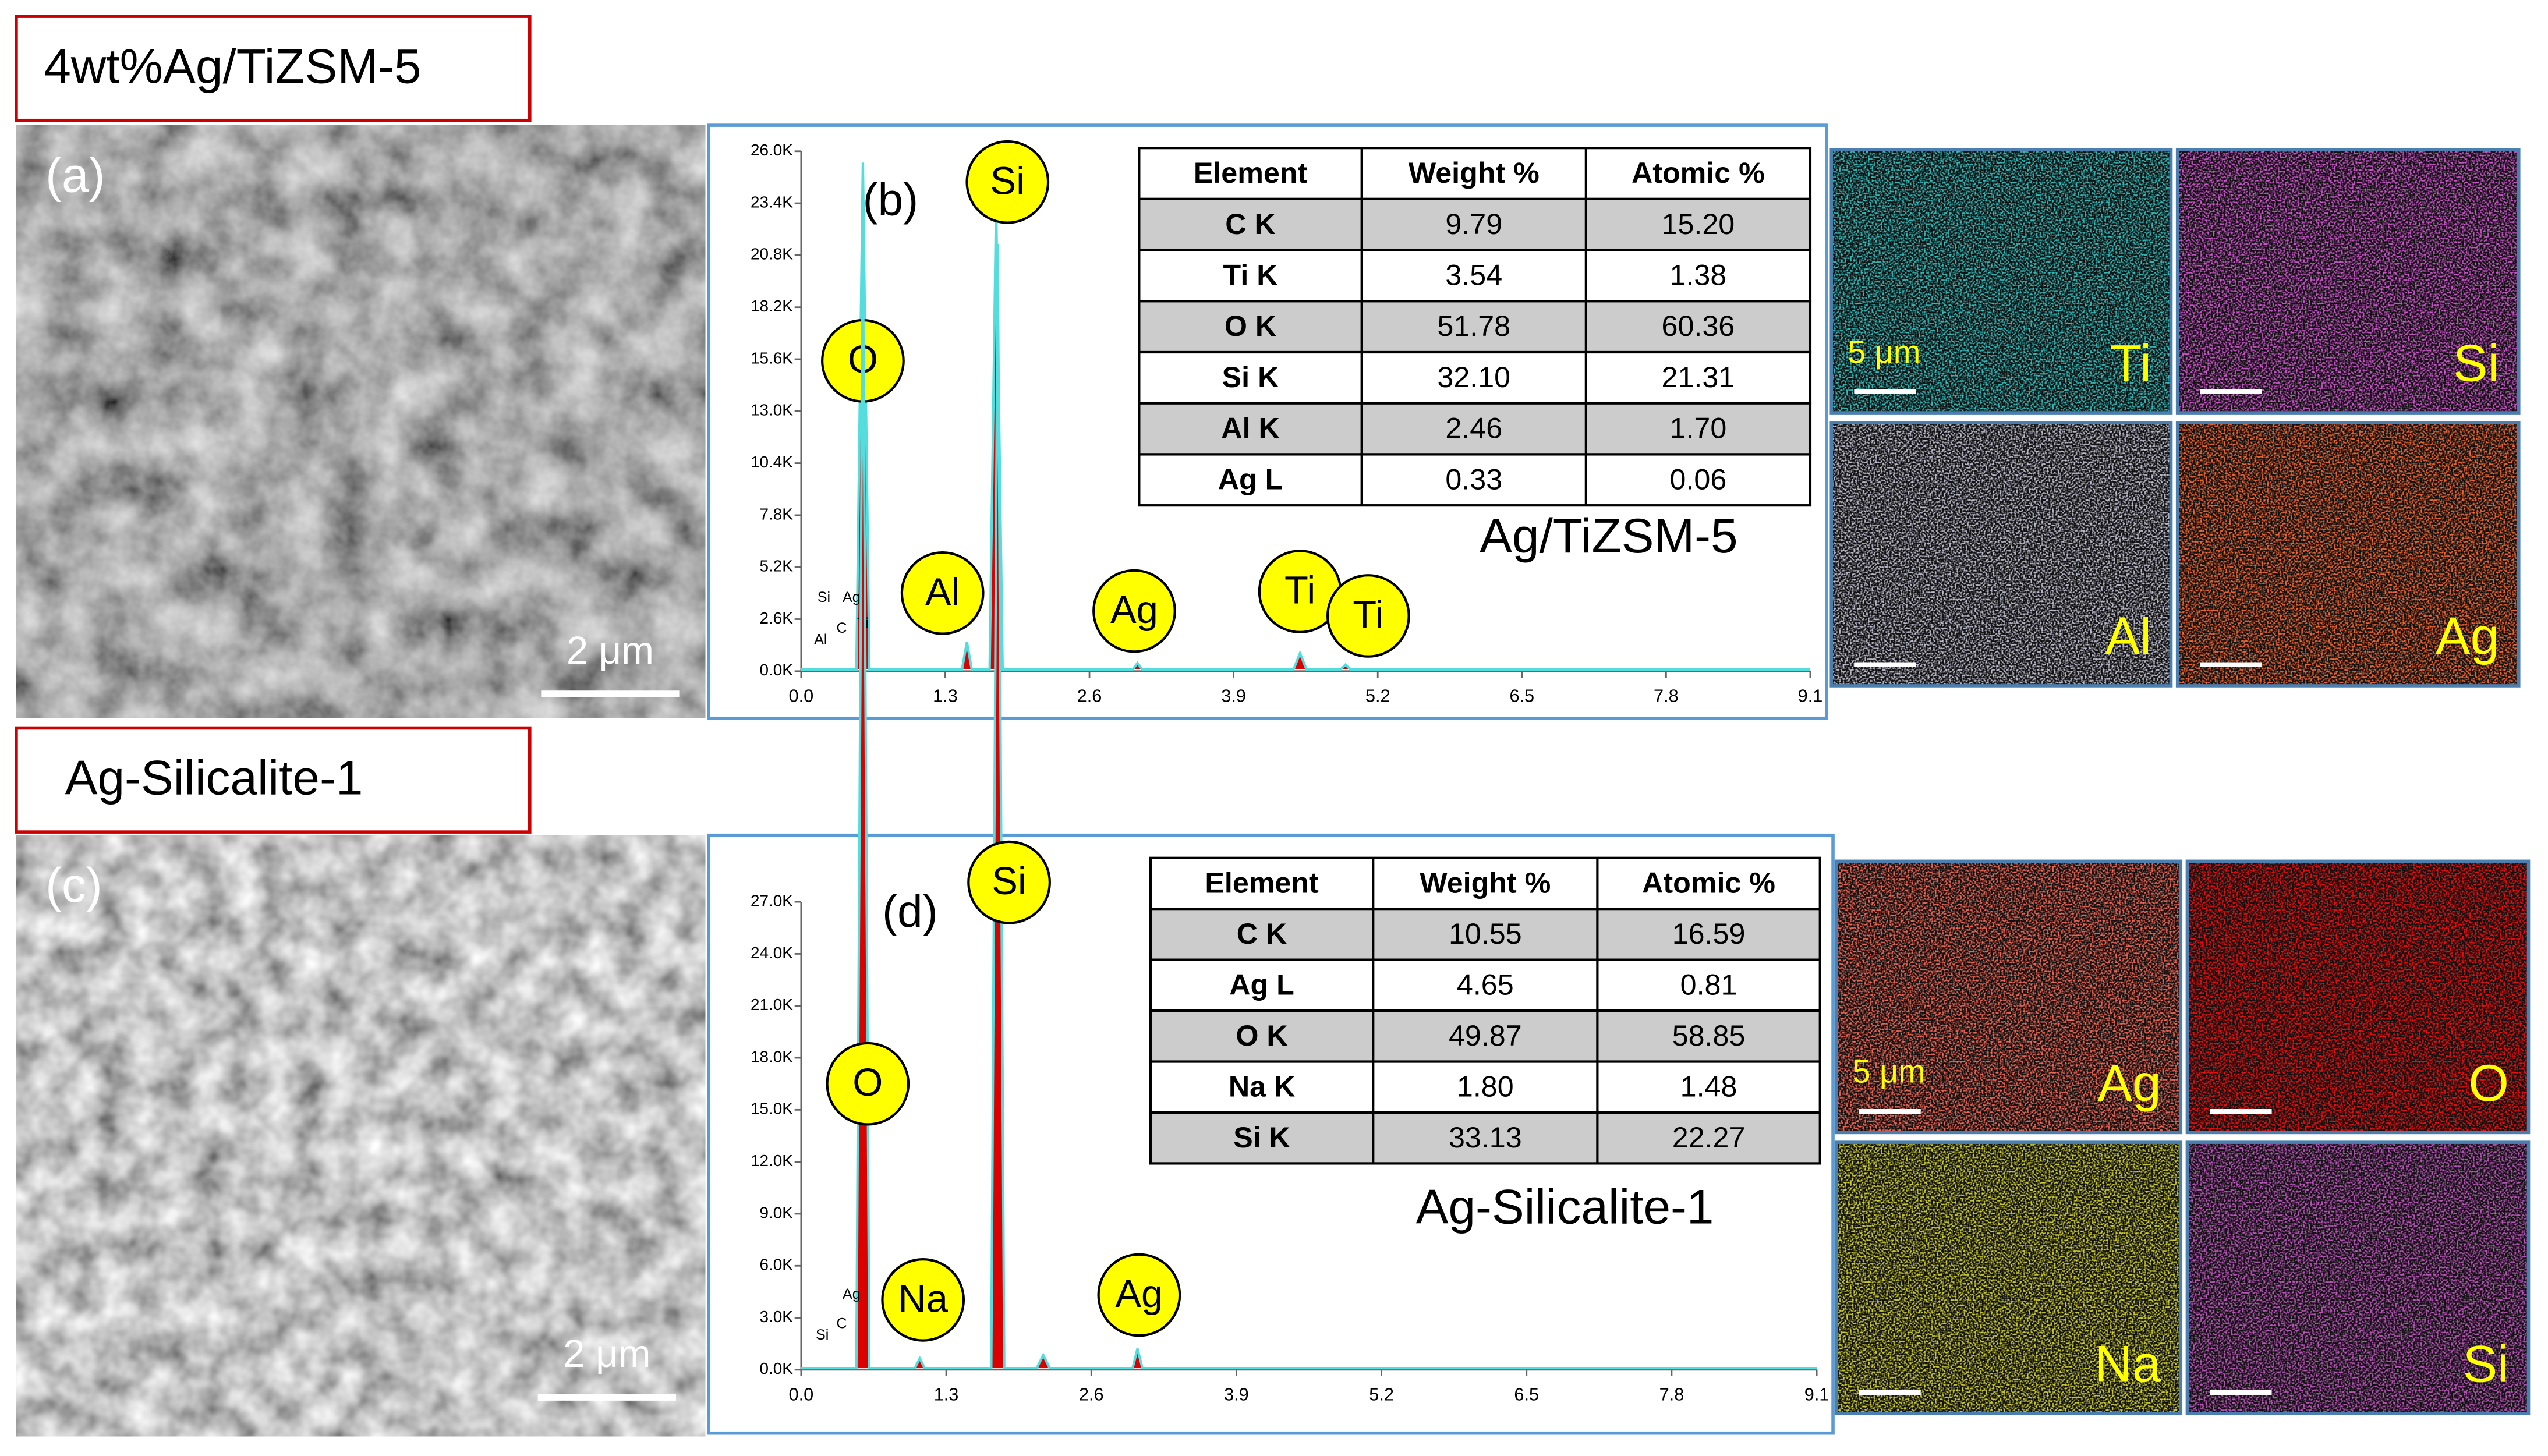 This screenshot has width=2548, height=1456. What do you see at coordinates (1698, 428) in the screenshot?
I see `table-cell: 1.70` at bounding box center [1698, 428].